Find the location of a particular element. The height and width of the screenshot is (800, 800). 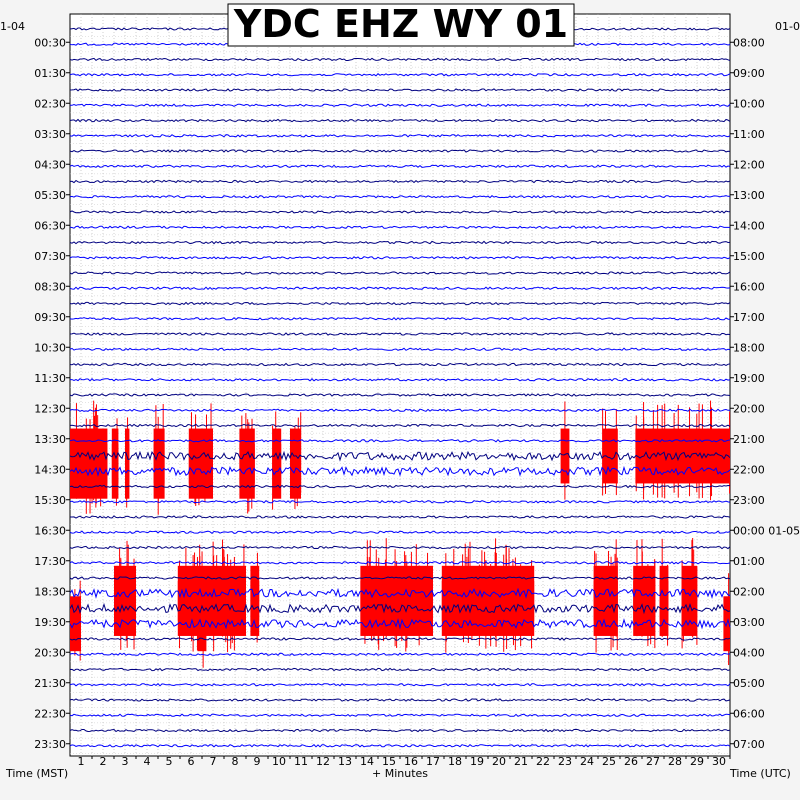

right-tick-label: 10:00 is located at coordinates (749, 103).